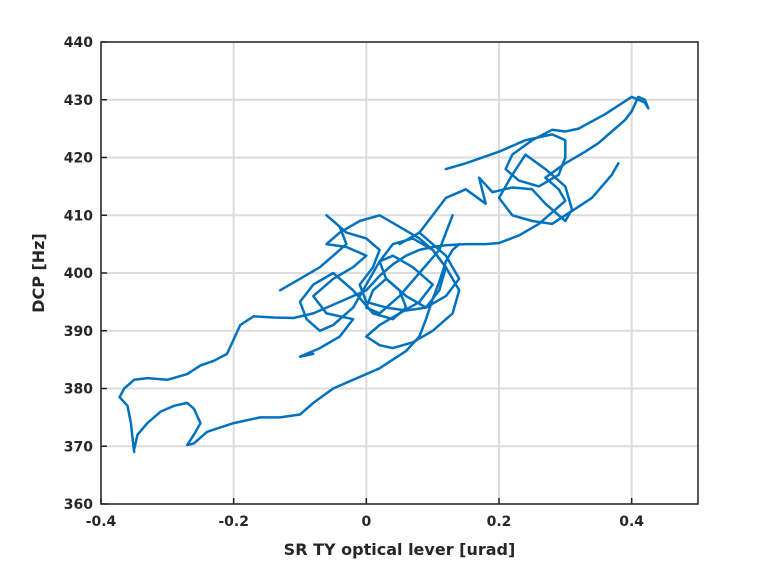 Image resolution: width=772 pixels, height=566 pixels. What do you see at coordinates (78, 390) in the screenshot?
I see `y-tick-label: 380` at bounding box center [78, 390].